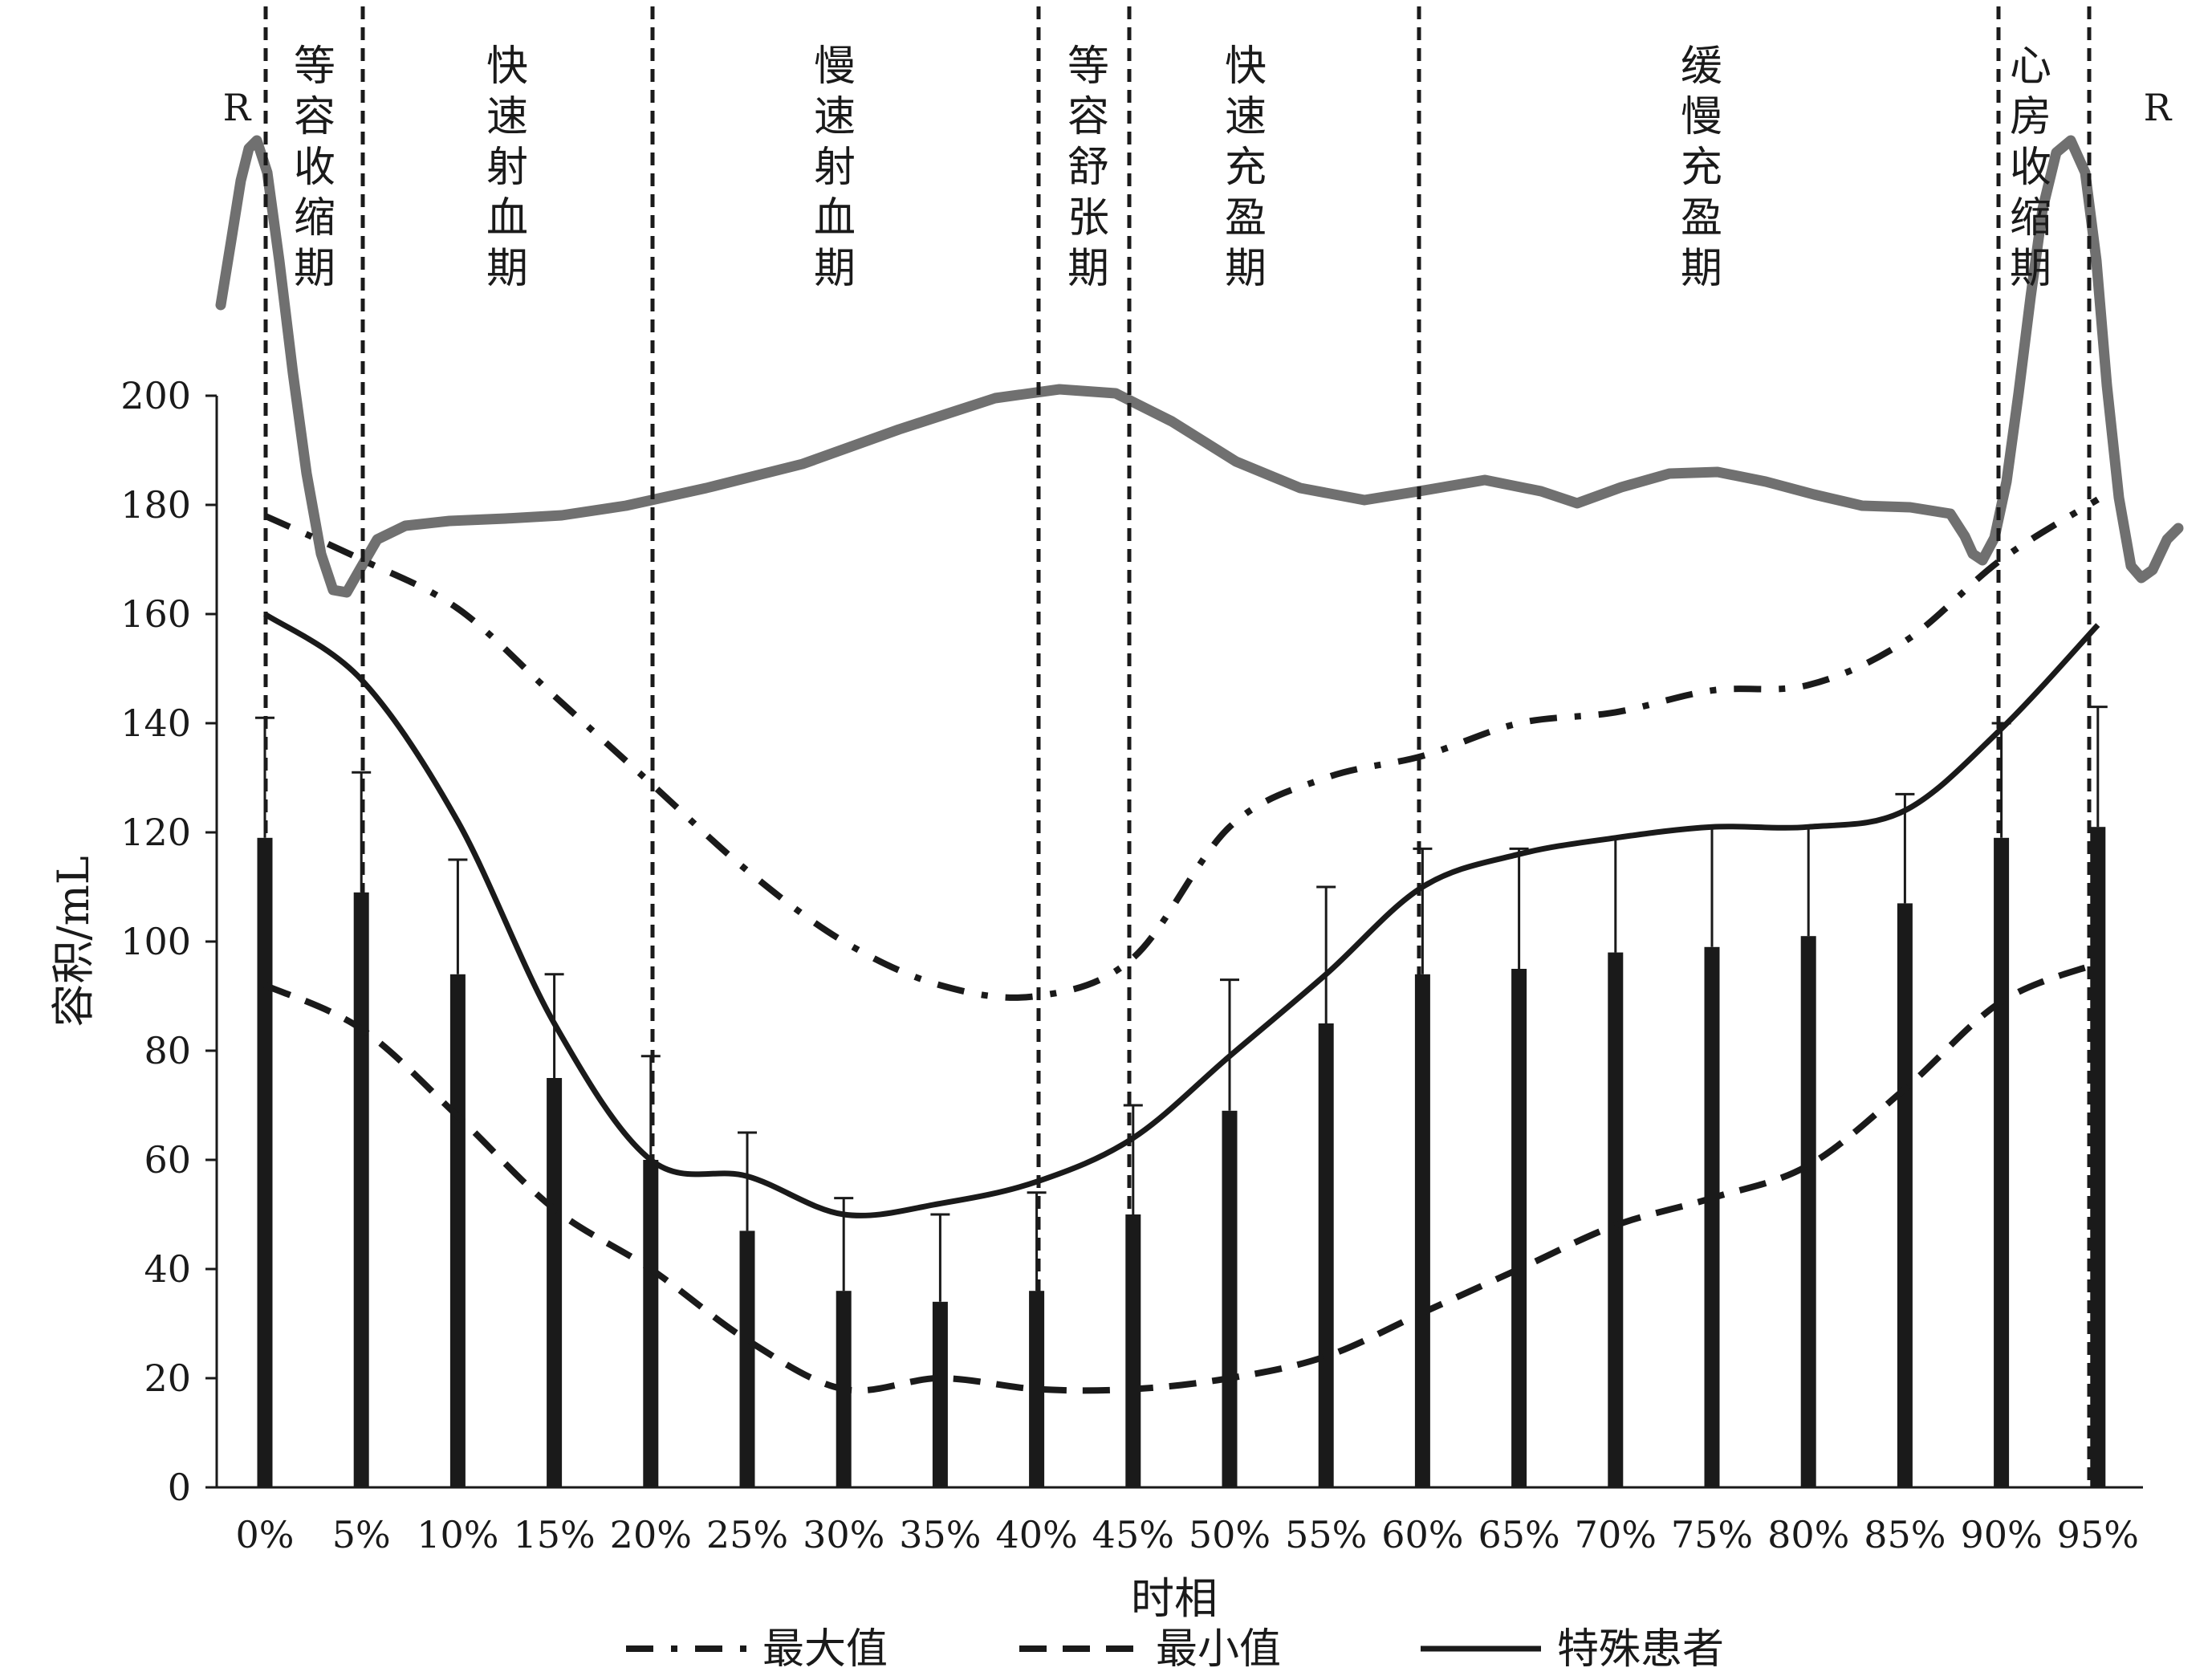  Describe the element at coordinates (1230, 1298) in the screenshot. I see `bar-50%` at that location.